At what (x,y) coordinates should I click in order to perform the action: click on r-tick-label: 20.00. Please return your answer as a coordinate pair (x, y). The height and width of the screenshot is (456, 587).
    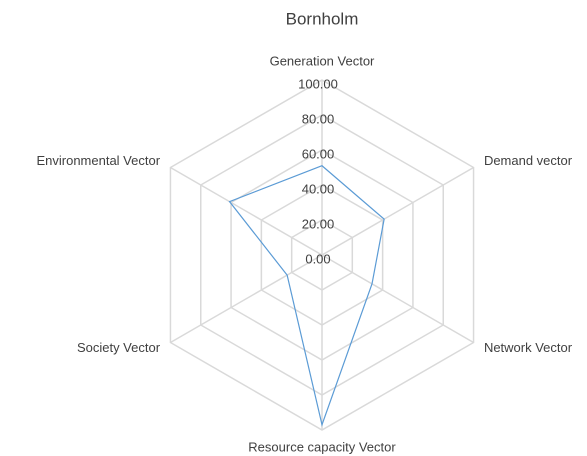
    Looking at the image, I should click on (318, 223).